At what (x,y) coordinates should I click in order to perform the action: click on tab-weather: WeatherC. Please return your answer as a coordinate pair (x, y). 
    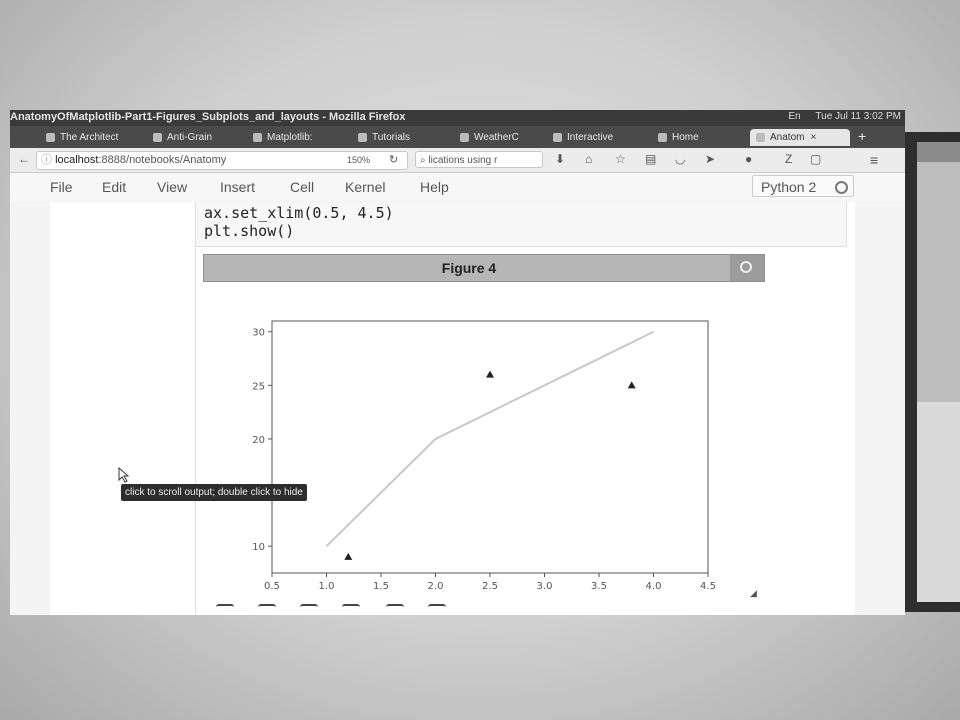
    Looking at the image, I should click on (500, 137).